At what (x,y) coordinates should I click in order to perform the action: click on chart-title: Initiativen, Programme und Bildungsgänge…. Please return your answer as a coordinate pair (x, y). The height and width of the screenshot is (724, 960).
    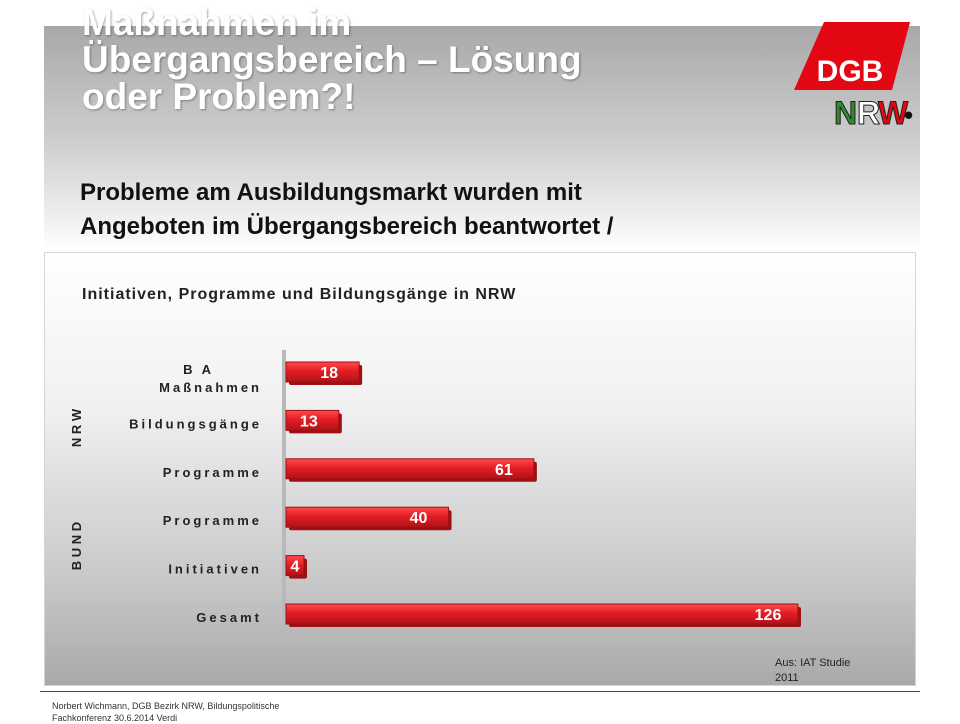
    Looking at the image, I should click on (299, 294).